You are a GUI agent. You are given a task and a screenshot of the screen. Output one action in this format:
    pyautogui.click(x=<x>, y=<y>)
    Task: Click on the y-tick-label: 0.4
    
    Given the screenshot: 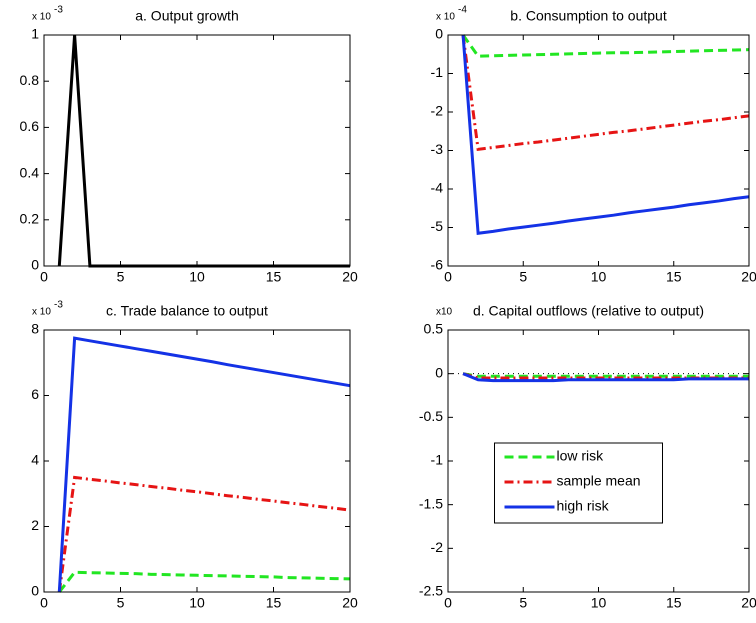 What is the action you would take?
    pyautogui.click(x=30, y=172)
    